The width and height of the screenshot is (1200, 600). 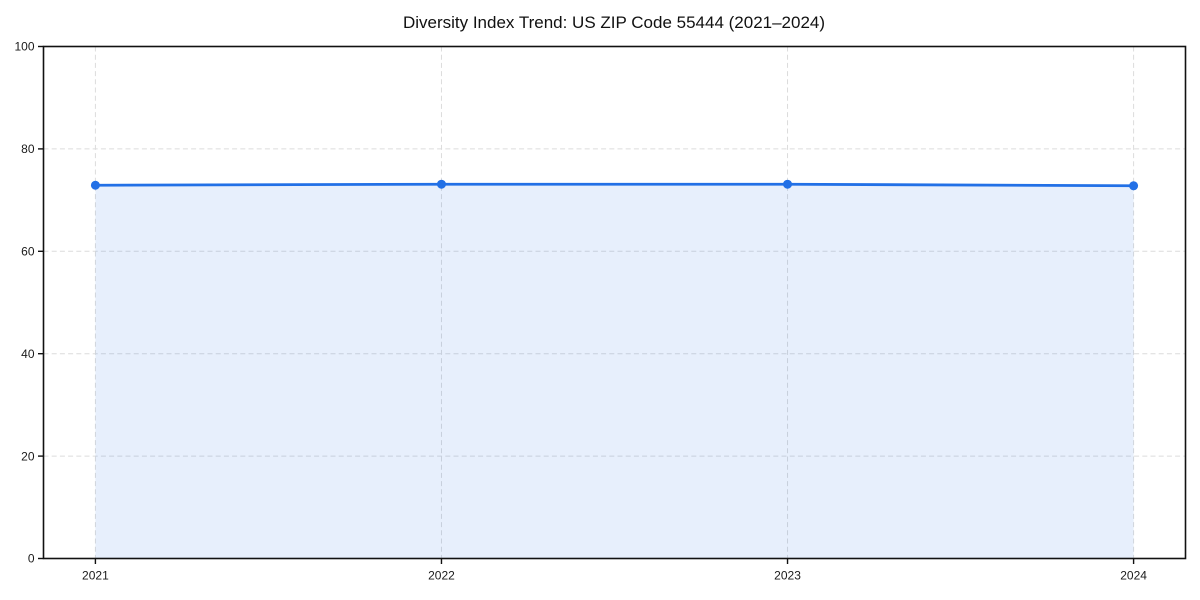 What do you see at coordinates (31, 559) in the screenshot?
I see `y-tick-label: 0` at bounding box center [31, 559].